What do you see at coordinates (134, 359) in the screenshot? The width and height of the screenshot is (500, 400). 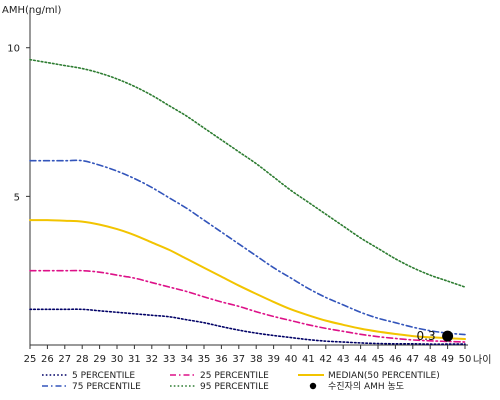 I see `x-tick-label: 31` at bounding box center [134, 359].